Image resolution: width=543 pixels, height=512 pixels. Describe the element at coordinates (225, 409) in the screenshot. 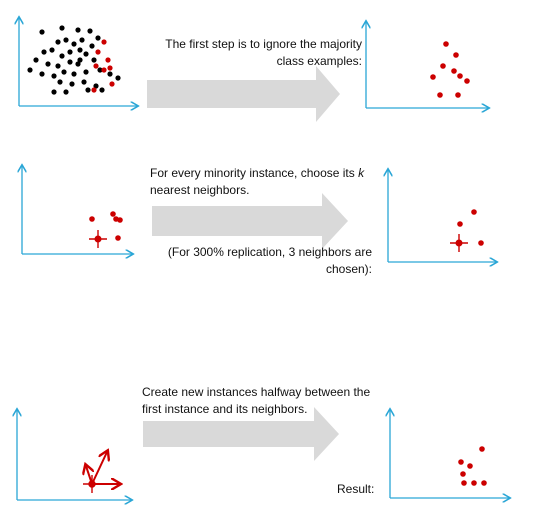

I see `step3-line2: first instance and its neighbors.` at that location.